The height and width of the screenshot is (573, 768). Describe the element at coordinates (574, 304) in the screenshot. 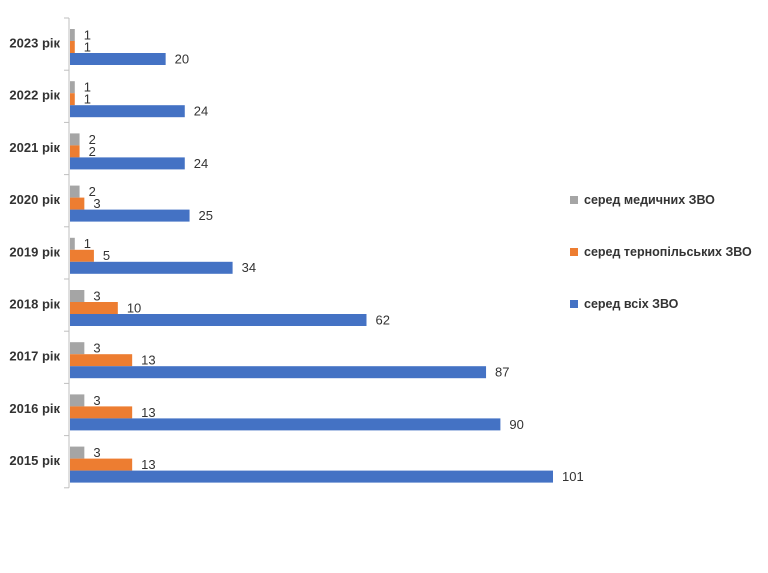

I see `legend-swatch-all` at that location.